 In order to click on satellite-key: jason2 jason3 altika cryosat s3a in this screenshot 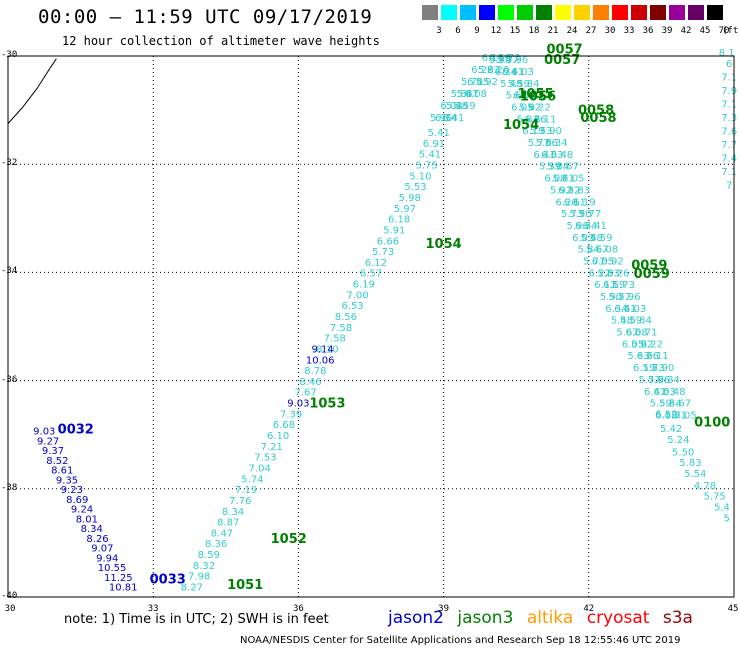, I will do `click(544, 618)`.